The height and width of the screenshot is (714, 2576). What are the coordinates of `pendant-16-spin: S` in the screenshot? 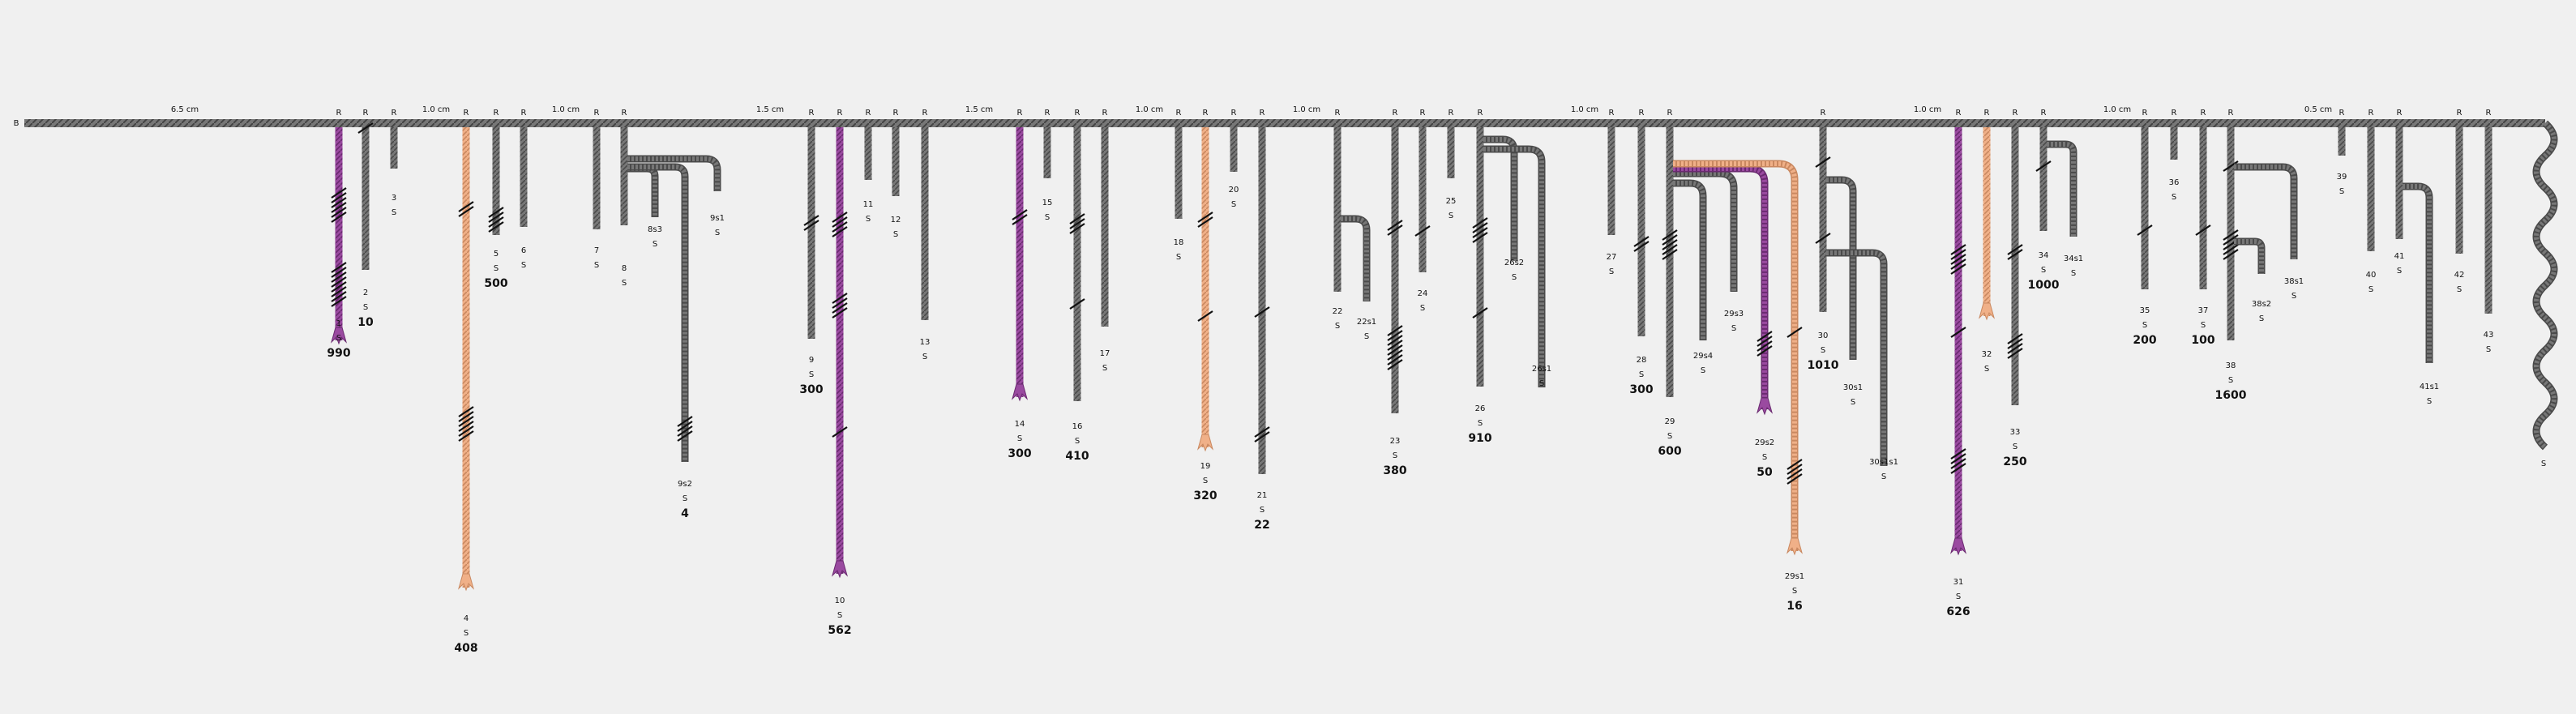 It's located at (1077, 441).